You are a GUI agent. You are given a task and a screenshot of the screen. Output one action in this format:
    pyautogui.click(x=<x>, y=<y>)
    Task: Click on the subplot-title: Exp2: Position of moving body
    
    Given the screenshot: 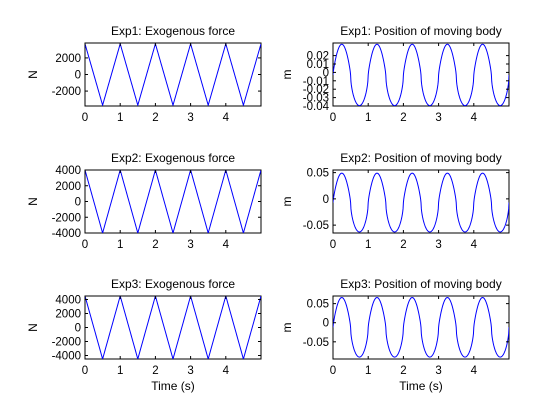 What is the action you would take?
    pyautogui.click(x=420, y=158)
    